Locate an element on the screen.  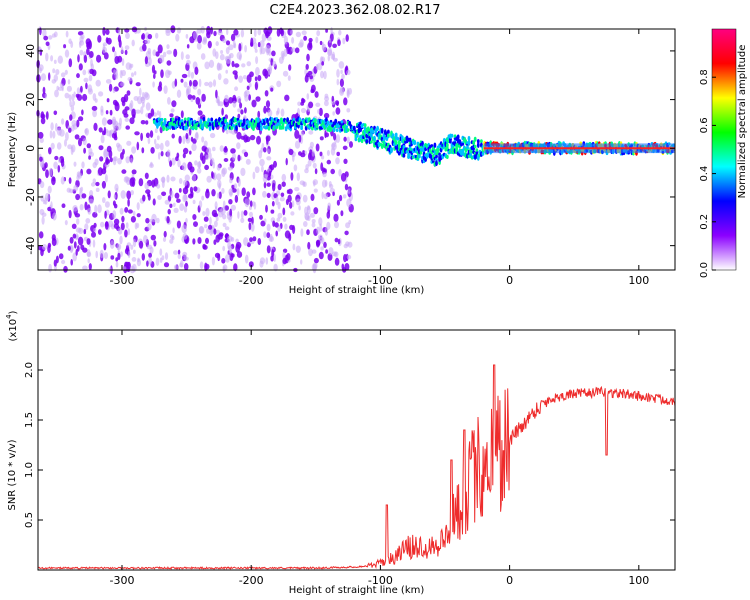
colorbar-tick-label: 0.8 is located at coordinates (704, 77).